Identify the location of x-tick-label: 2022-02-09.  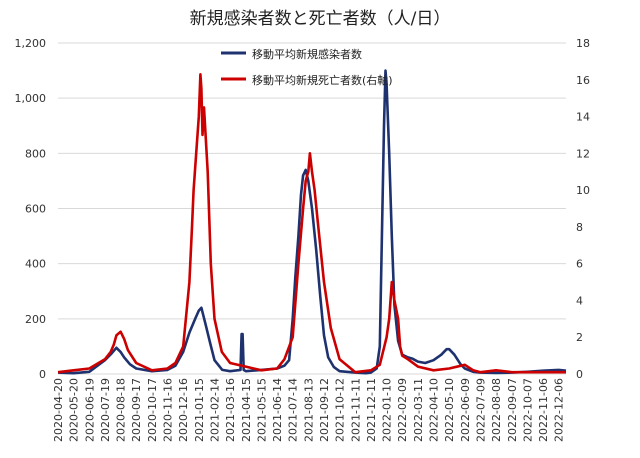
(402, 410).